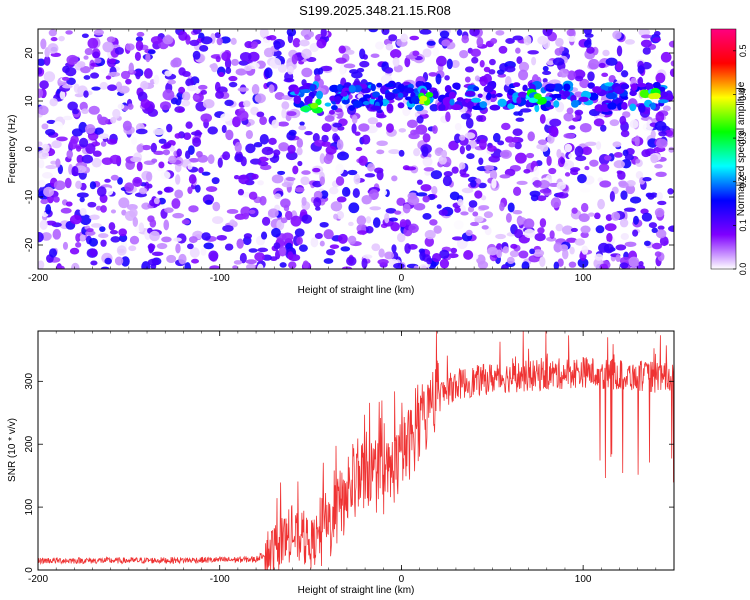 Image resolution: width=750 pixels, height=600 pixels. Describe the element at coordinates (423, 98) in the screenshot. I see `heatmap-peak-cell` at that location.